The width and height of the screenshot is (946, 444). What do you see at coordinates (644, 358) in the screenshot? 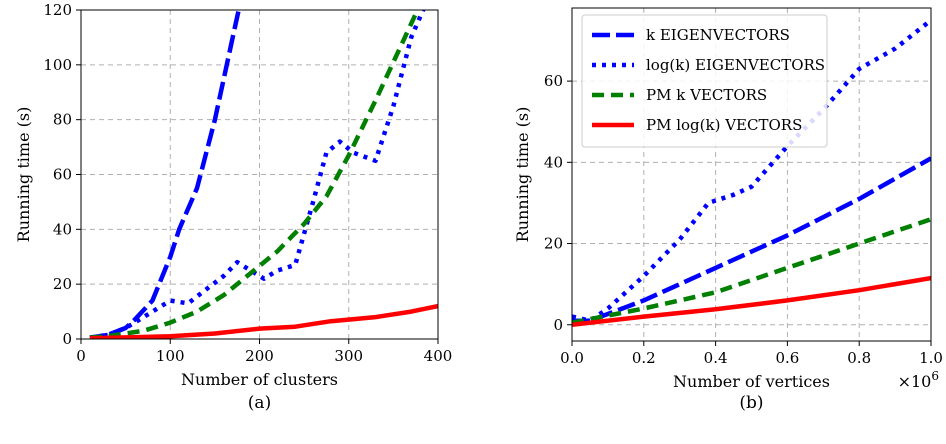
I see `x-tick-label: 0.2` at bounding box center [644, 358].